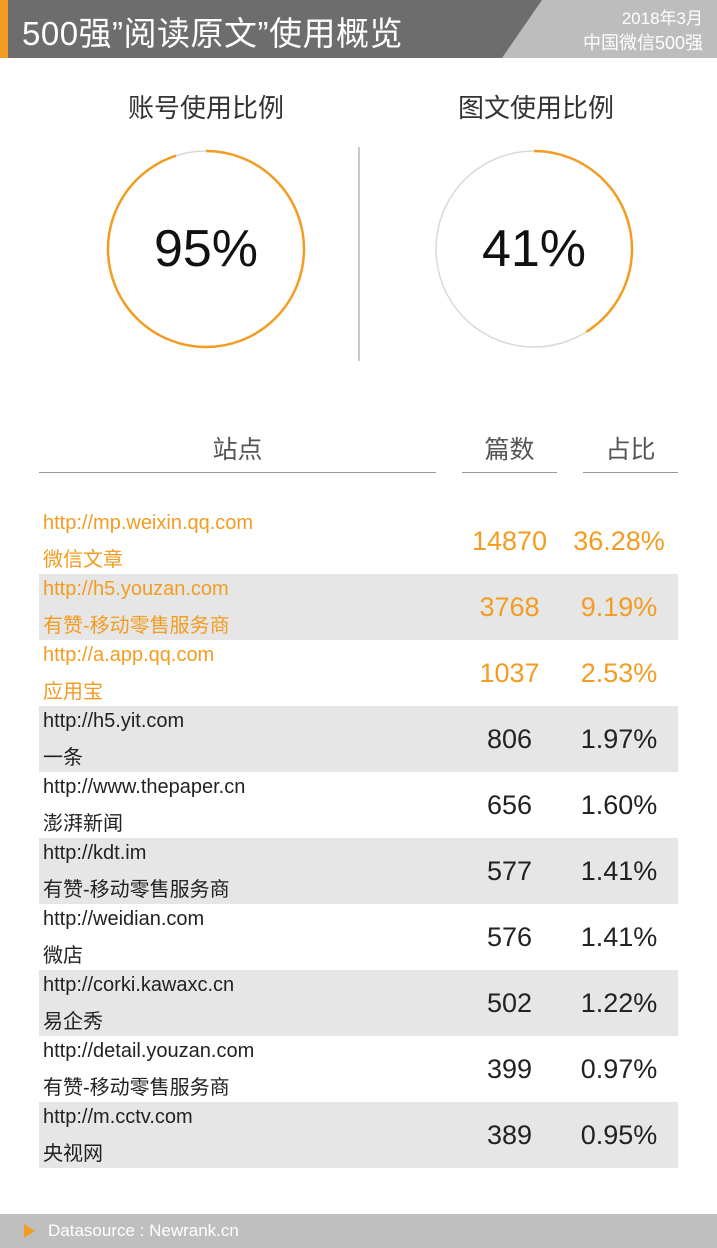 Image resolution: width=717 pixels, height=1248 pixels. Describe the element at coordinates (139, 985) in the screenshot. I see `site-url: http://corki.kawaxc.cn` at that location.